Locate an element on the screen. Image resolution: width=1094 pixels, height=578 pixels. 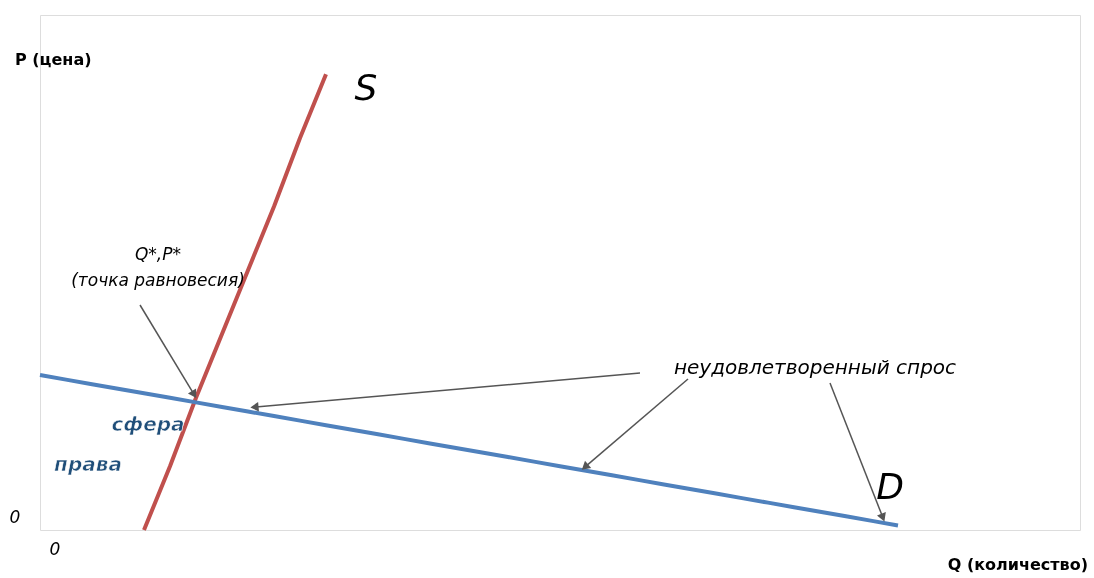
series-label: S is located at coordinates (366, 88).